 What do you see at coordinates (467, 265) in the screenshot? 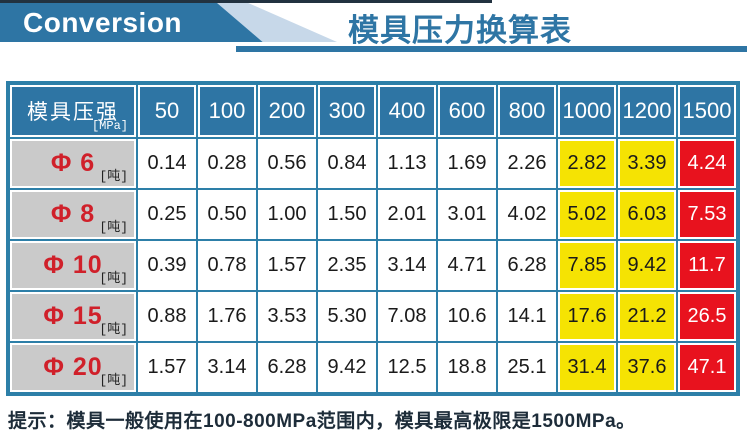
I see `value-cell: 4.71` at bounding box center [467, 265].